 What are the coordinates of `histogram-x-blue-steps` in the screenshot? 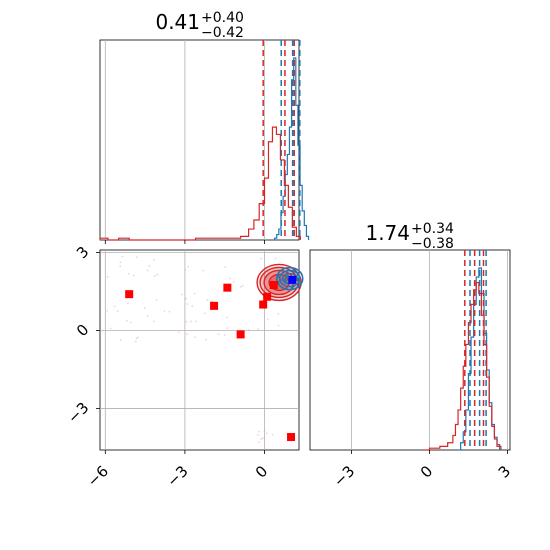 It's located at (291, 149).